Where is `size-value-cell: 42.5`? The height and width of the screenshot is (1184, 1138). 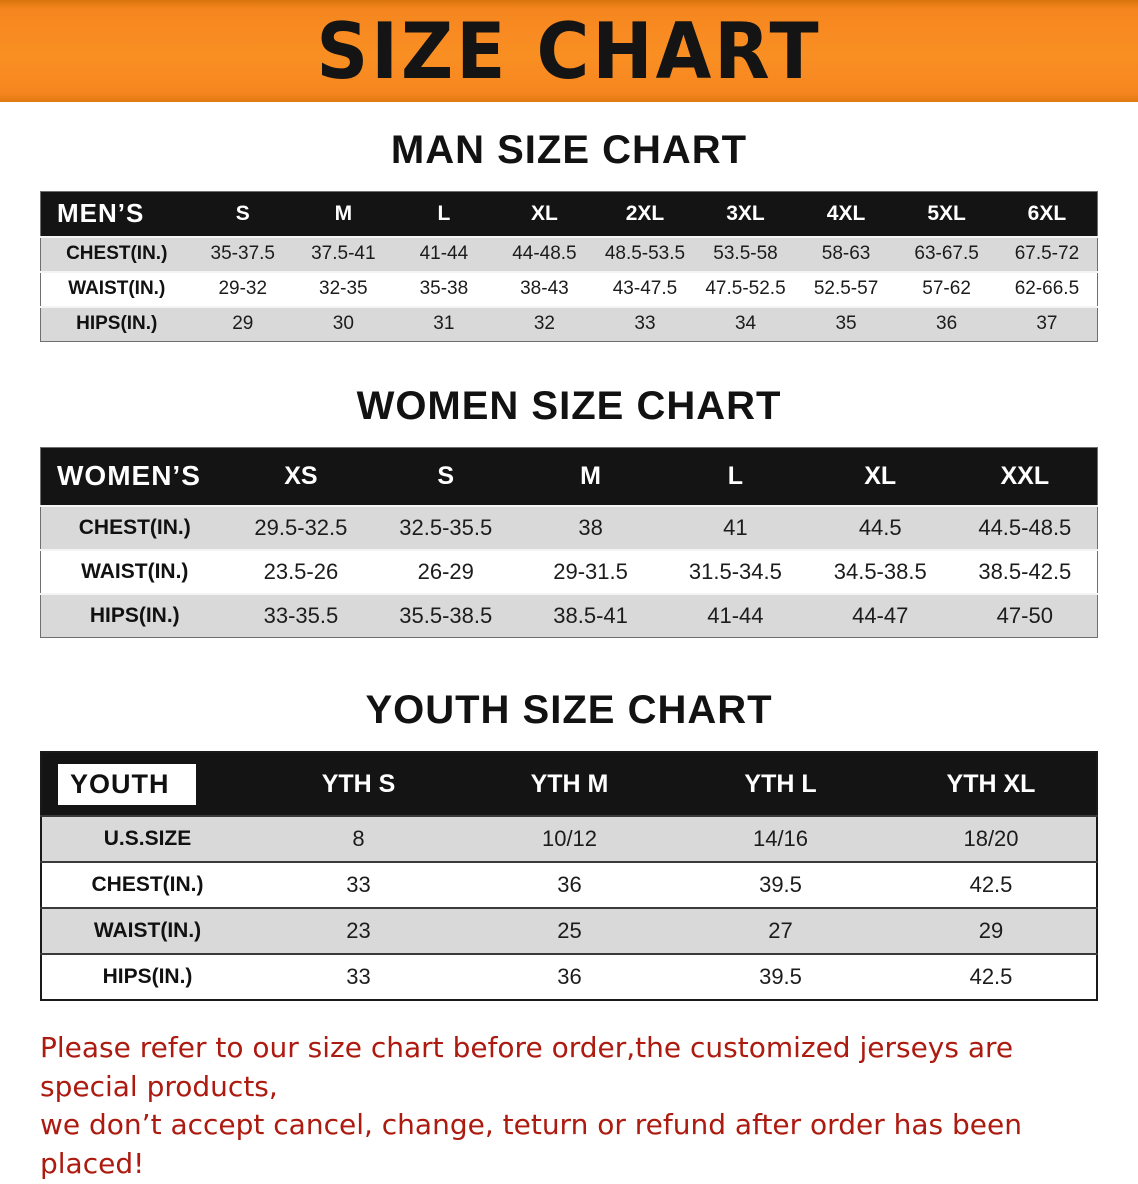 size-value-cell: 42.5 is located at coordinates (991, 976).